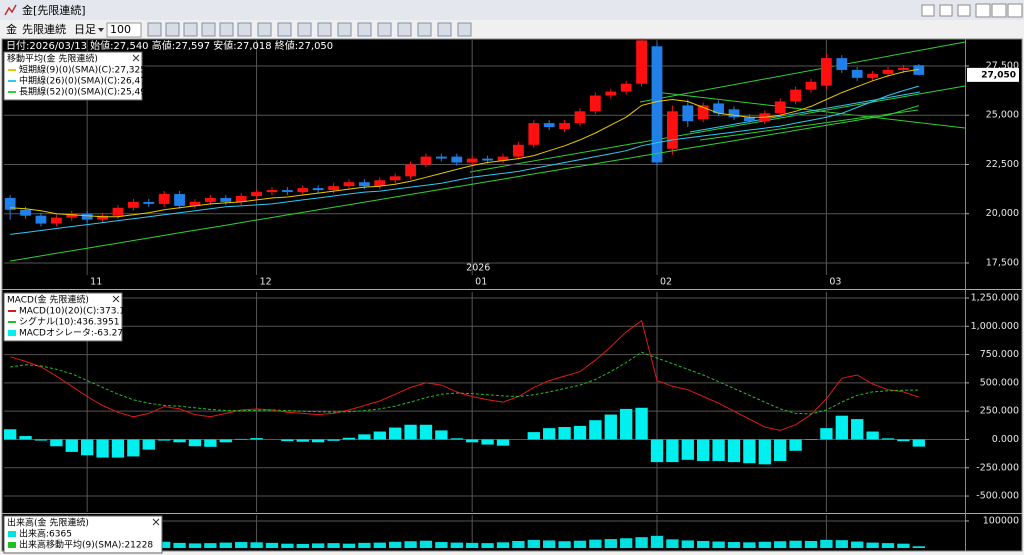  What do you see at coordinates (77, 333) in the screenshot?
I see `legend-entry: MACDオシレータ:-63.2799` at bounding box center [77, 333].